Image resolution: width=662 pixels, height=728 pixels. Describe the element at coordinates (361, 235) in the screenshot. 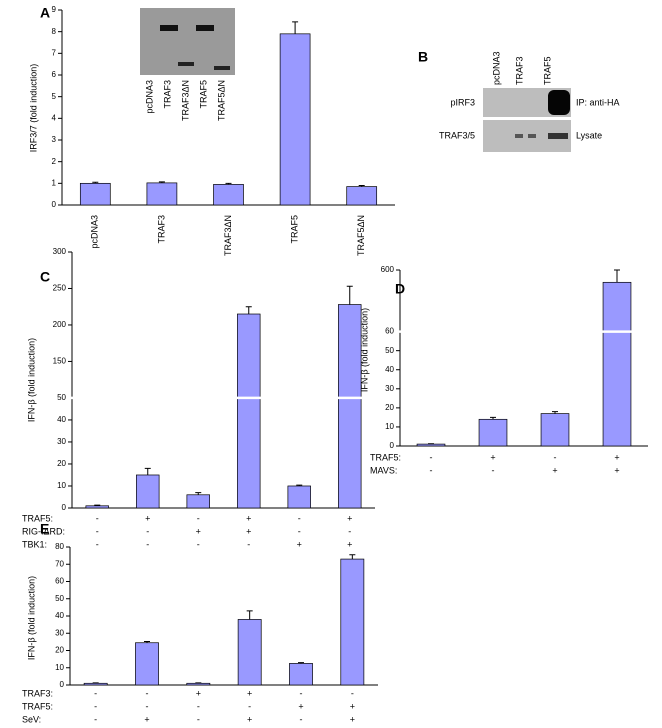

I see `x-tick-label: TRAF5ΔN` at that location.